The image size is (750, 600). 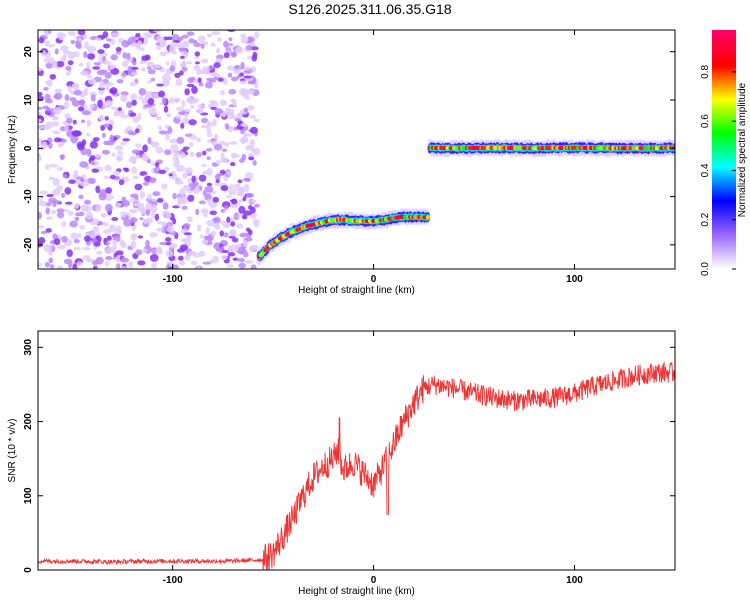 What do you see at coordinates (28, 100) in the screenshot?
I see `spectrogram-y-tick-label: 10` at bounding box center [28, 100].